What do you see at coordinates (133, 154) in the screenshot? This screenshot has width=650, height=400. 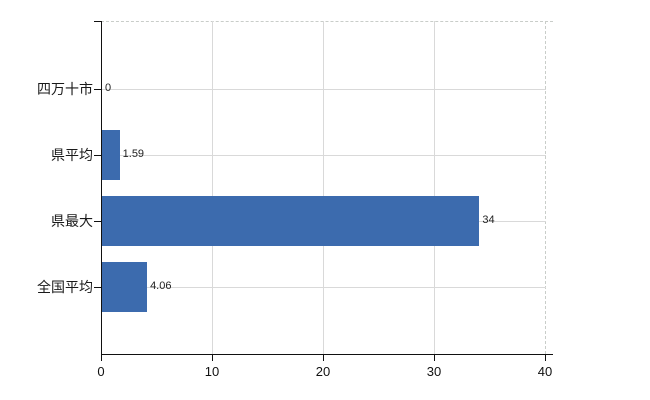 I see `value-label: 1.59` at bounding box center [133, 154].